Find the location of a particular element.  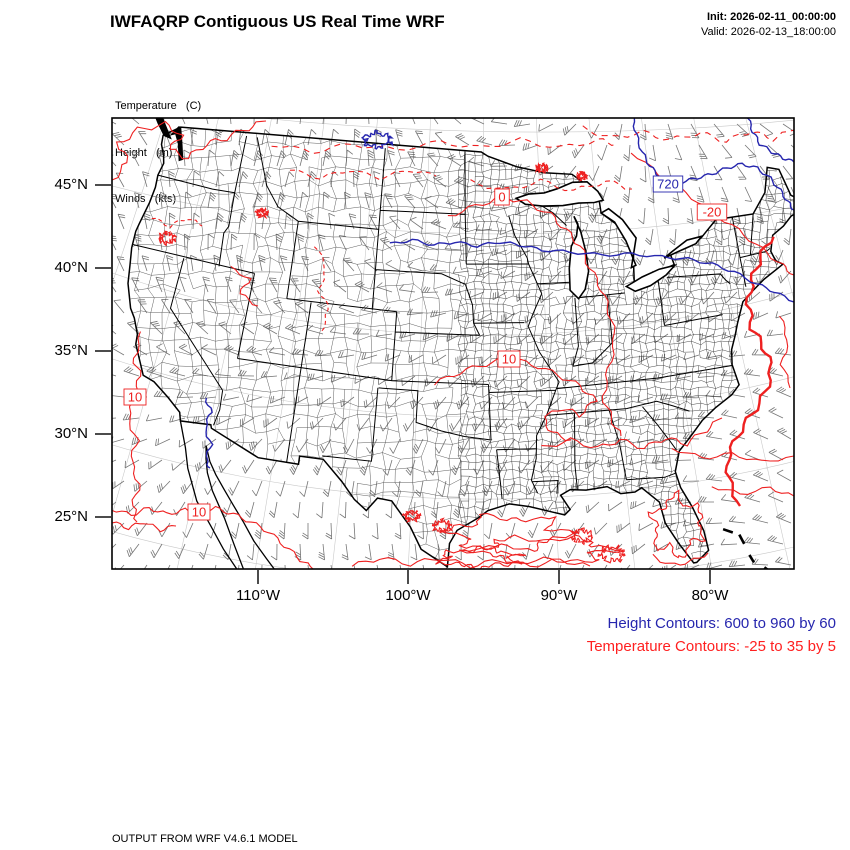

variable-legend: Temperature (C) Height (m) Winds (kts) is located at coordinates (158, 153).